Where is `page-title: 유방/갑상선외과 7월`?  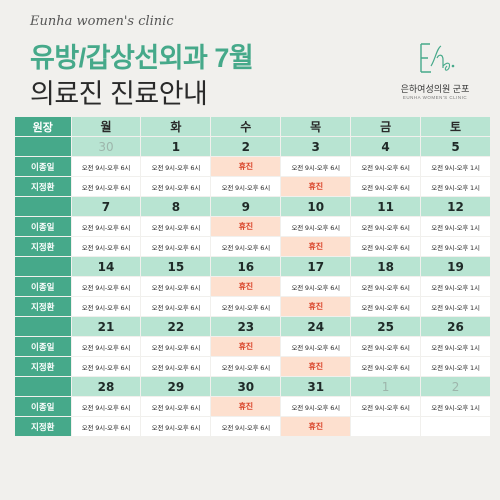
page-title: 유방/갑상선외과 7월 is located at coordinates (142, 58).